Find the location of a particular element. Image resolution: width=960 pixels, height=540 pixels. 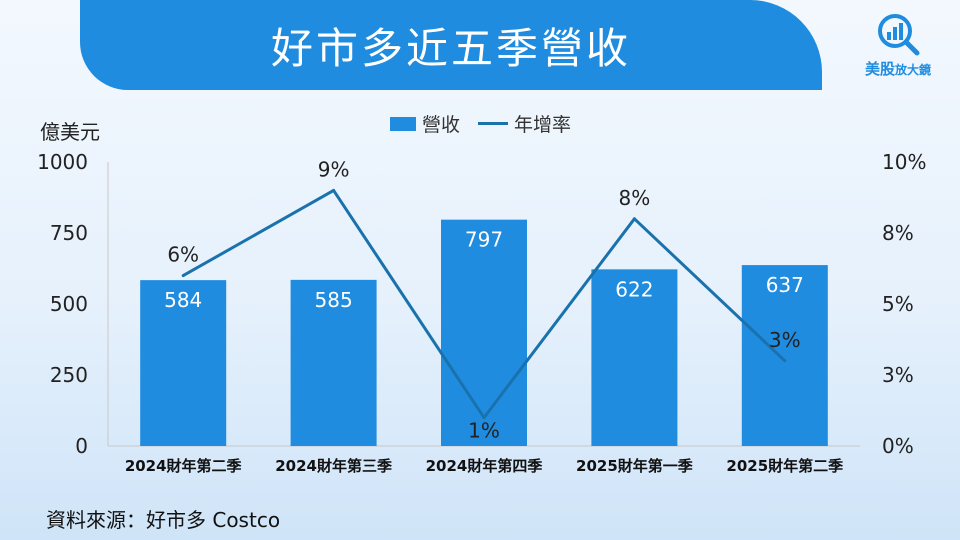

bar-value-label: 637 is located at coordinates (785, 285).